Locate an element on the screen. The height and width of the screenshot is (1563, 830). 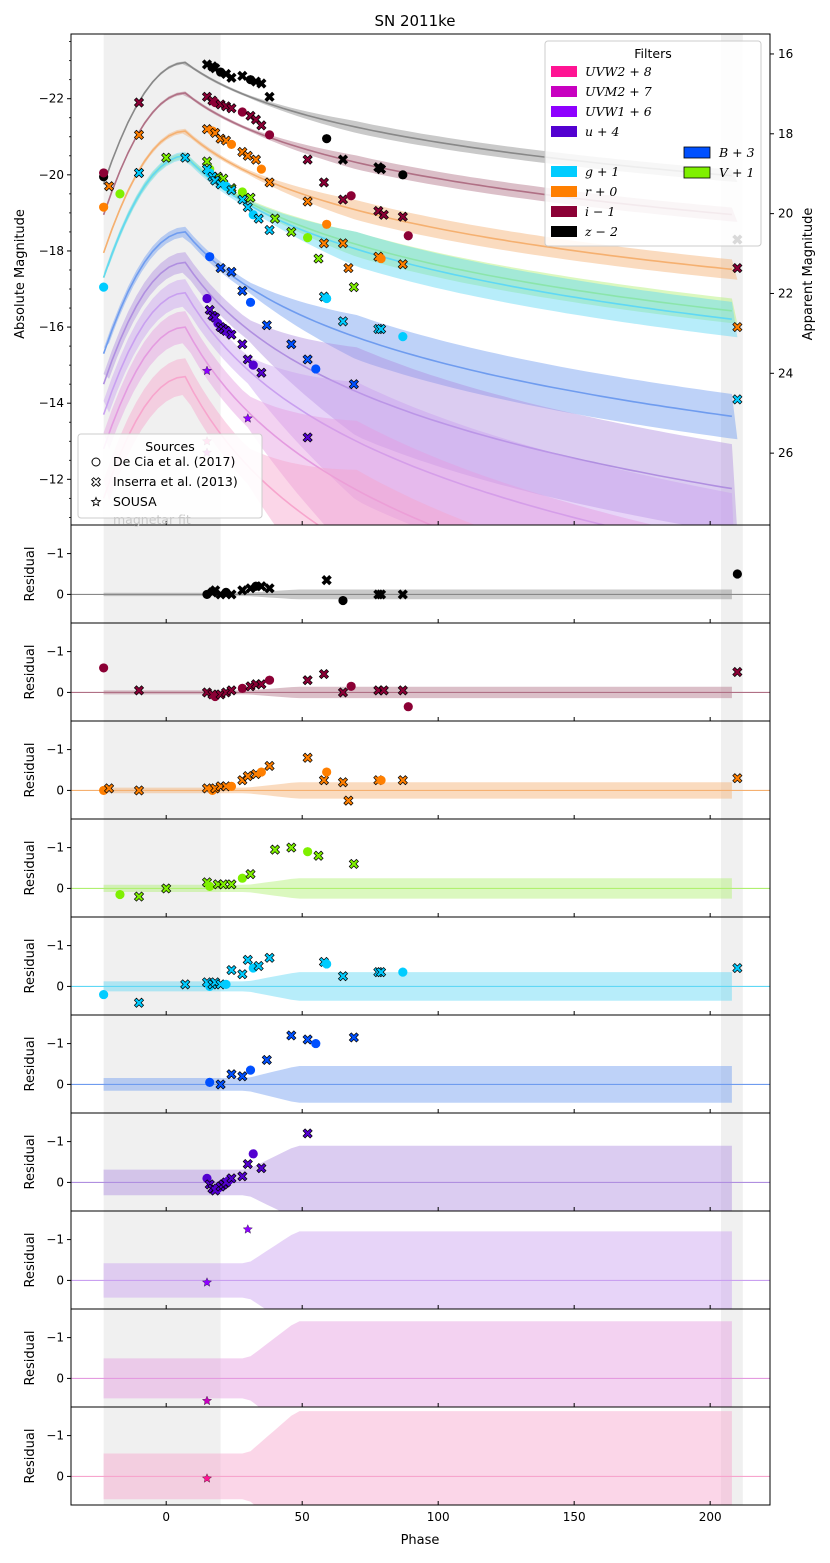
y-tick-label: −12 is located at coordinates (51, 479).